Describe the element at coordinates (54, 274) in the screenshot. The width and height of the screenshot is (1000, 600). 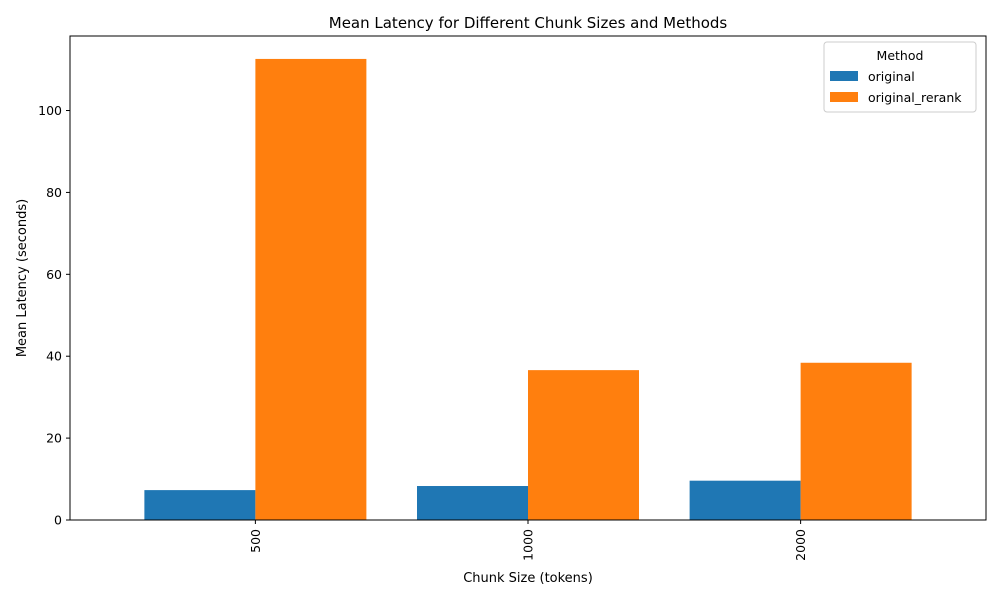
I see `y-tick-label: 60` at that location.